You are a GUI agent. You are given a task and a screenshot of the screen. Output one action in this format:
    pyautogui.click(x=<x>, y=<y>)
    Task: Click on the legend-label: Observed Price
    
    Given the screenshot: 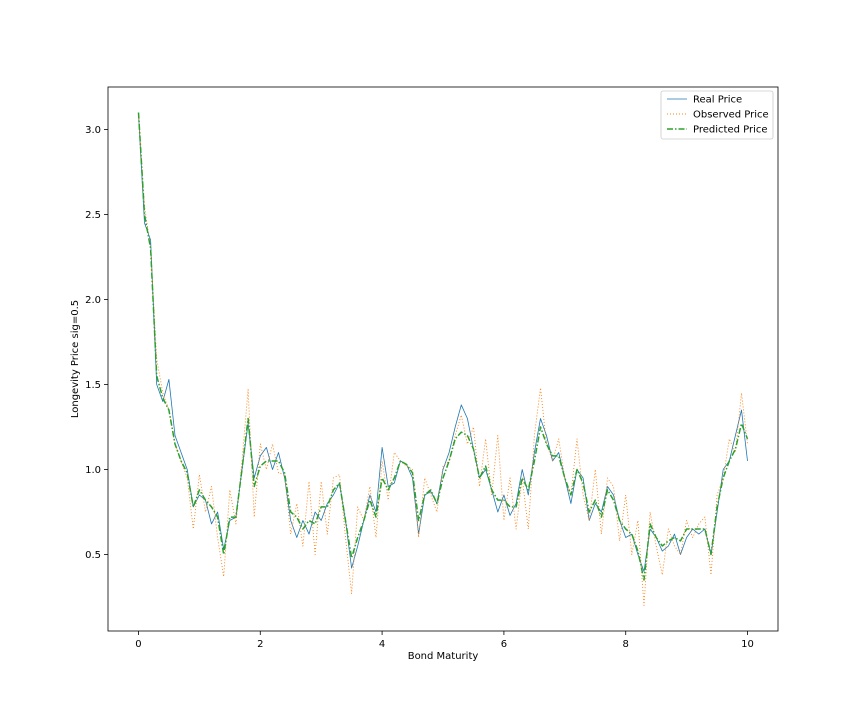 What is the action you would take?
    pyautogui.click(x=731, y=115)
    